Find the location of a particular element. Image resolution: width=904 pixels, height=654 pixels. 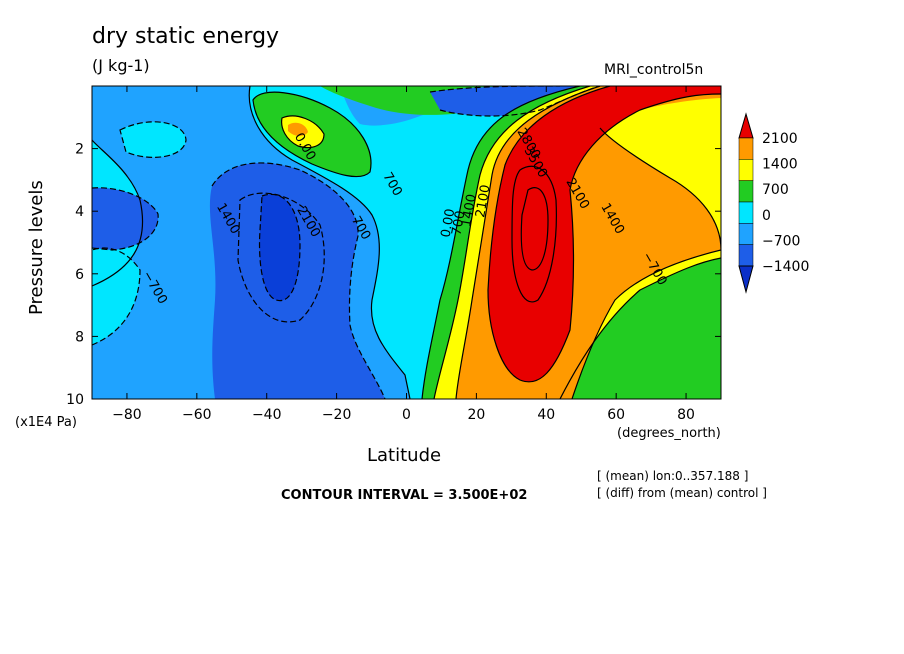

x-axis-title: Latitude is located at coordinates (404, 455).